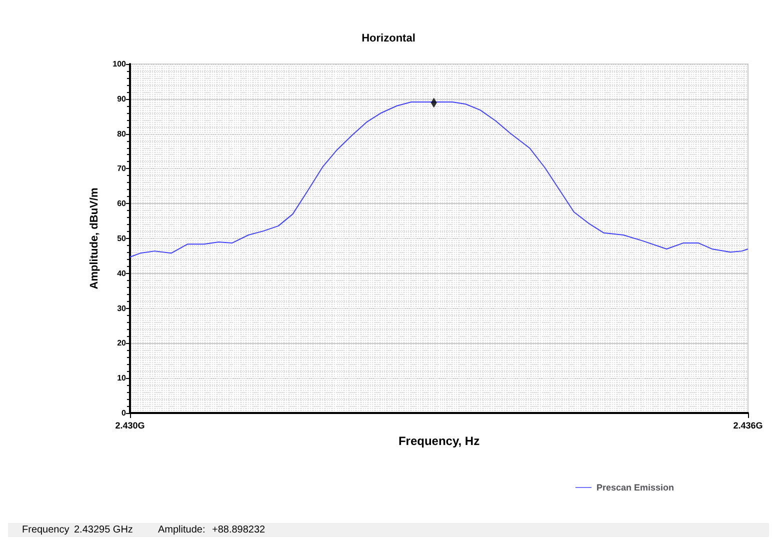 The width and height of the screenshot is (777, 545). What do you see at coordinates (122, 378) in the screenshot?
I see `y-tick-label: 10` at bounding box center [122, 378].